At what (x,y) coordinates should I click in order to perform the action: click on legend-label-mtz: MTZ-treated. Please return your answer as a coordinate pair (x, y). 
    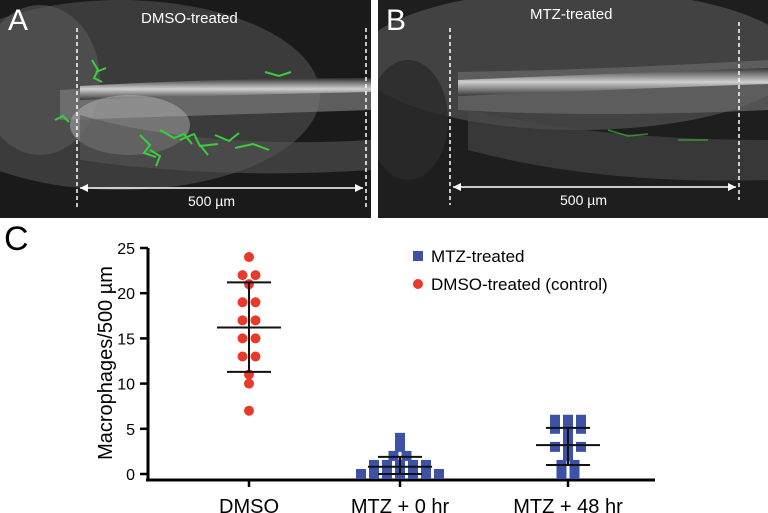
    Looking at the image, I should click on (478, 256).